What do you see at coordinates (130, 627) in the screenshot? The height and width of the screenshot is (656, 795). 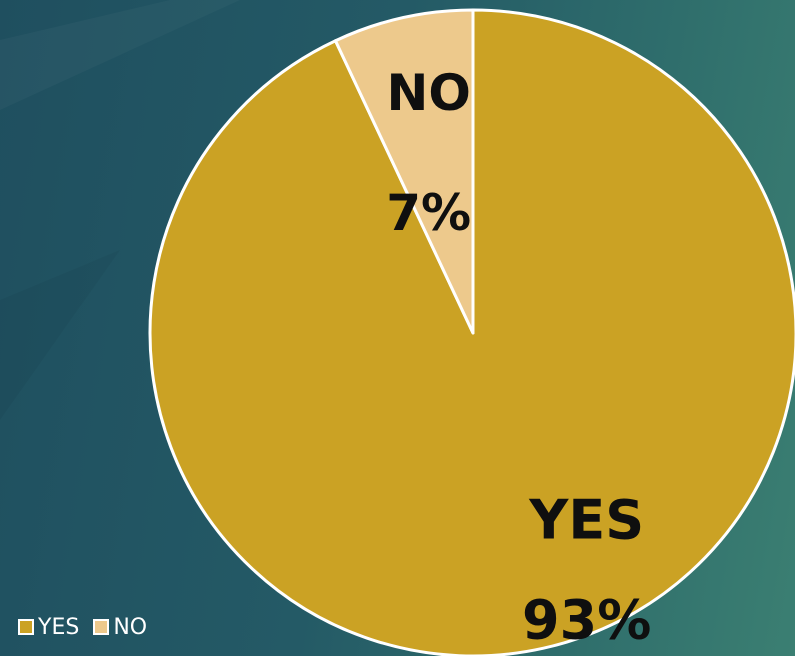 I see `legend-label-no: NO` at bounding box center [130, 627].